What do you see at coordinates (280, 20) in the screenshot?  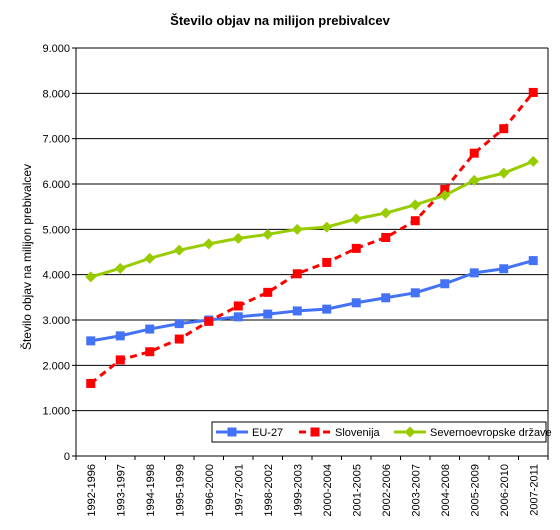 I see `chart-title: Število objav na milijon prebivalcev` at bounding box center [280, 20].